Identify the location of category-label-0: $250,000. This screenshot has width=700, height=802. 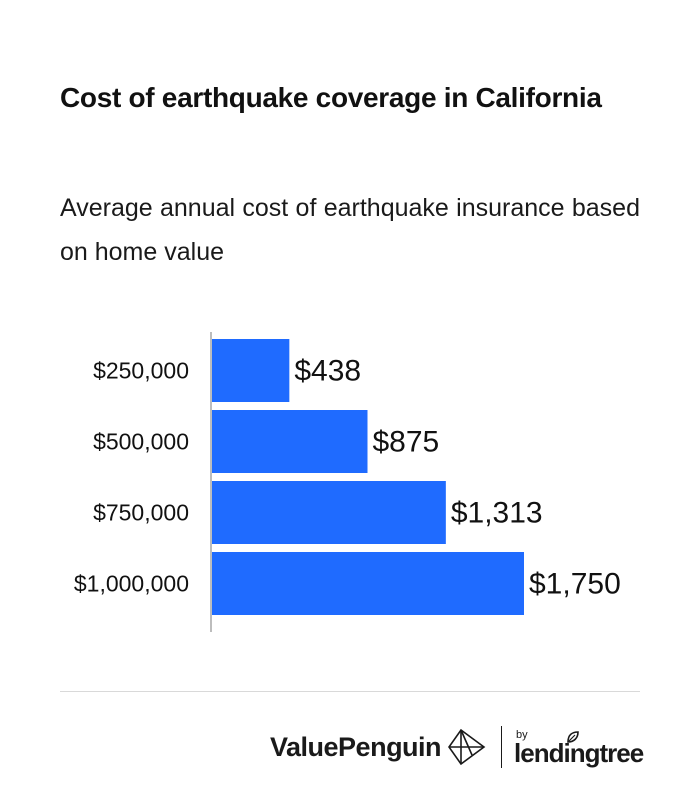
(141, 371).